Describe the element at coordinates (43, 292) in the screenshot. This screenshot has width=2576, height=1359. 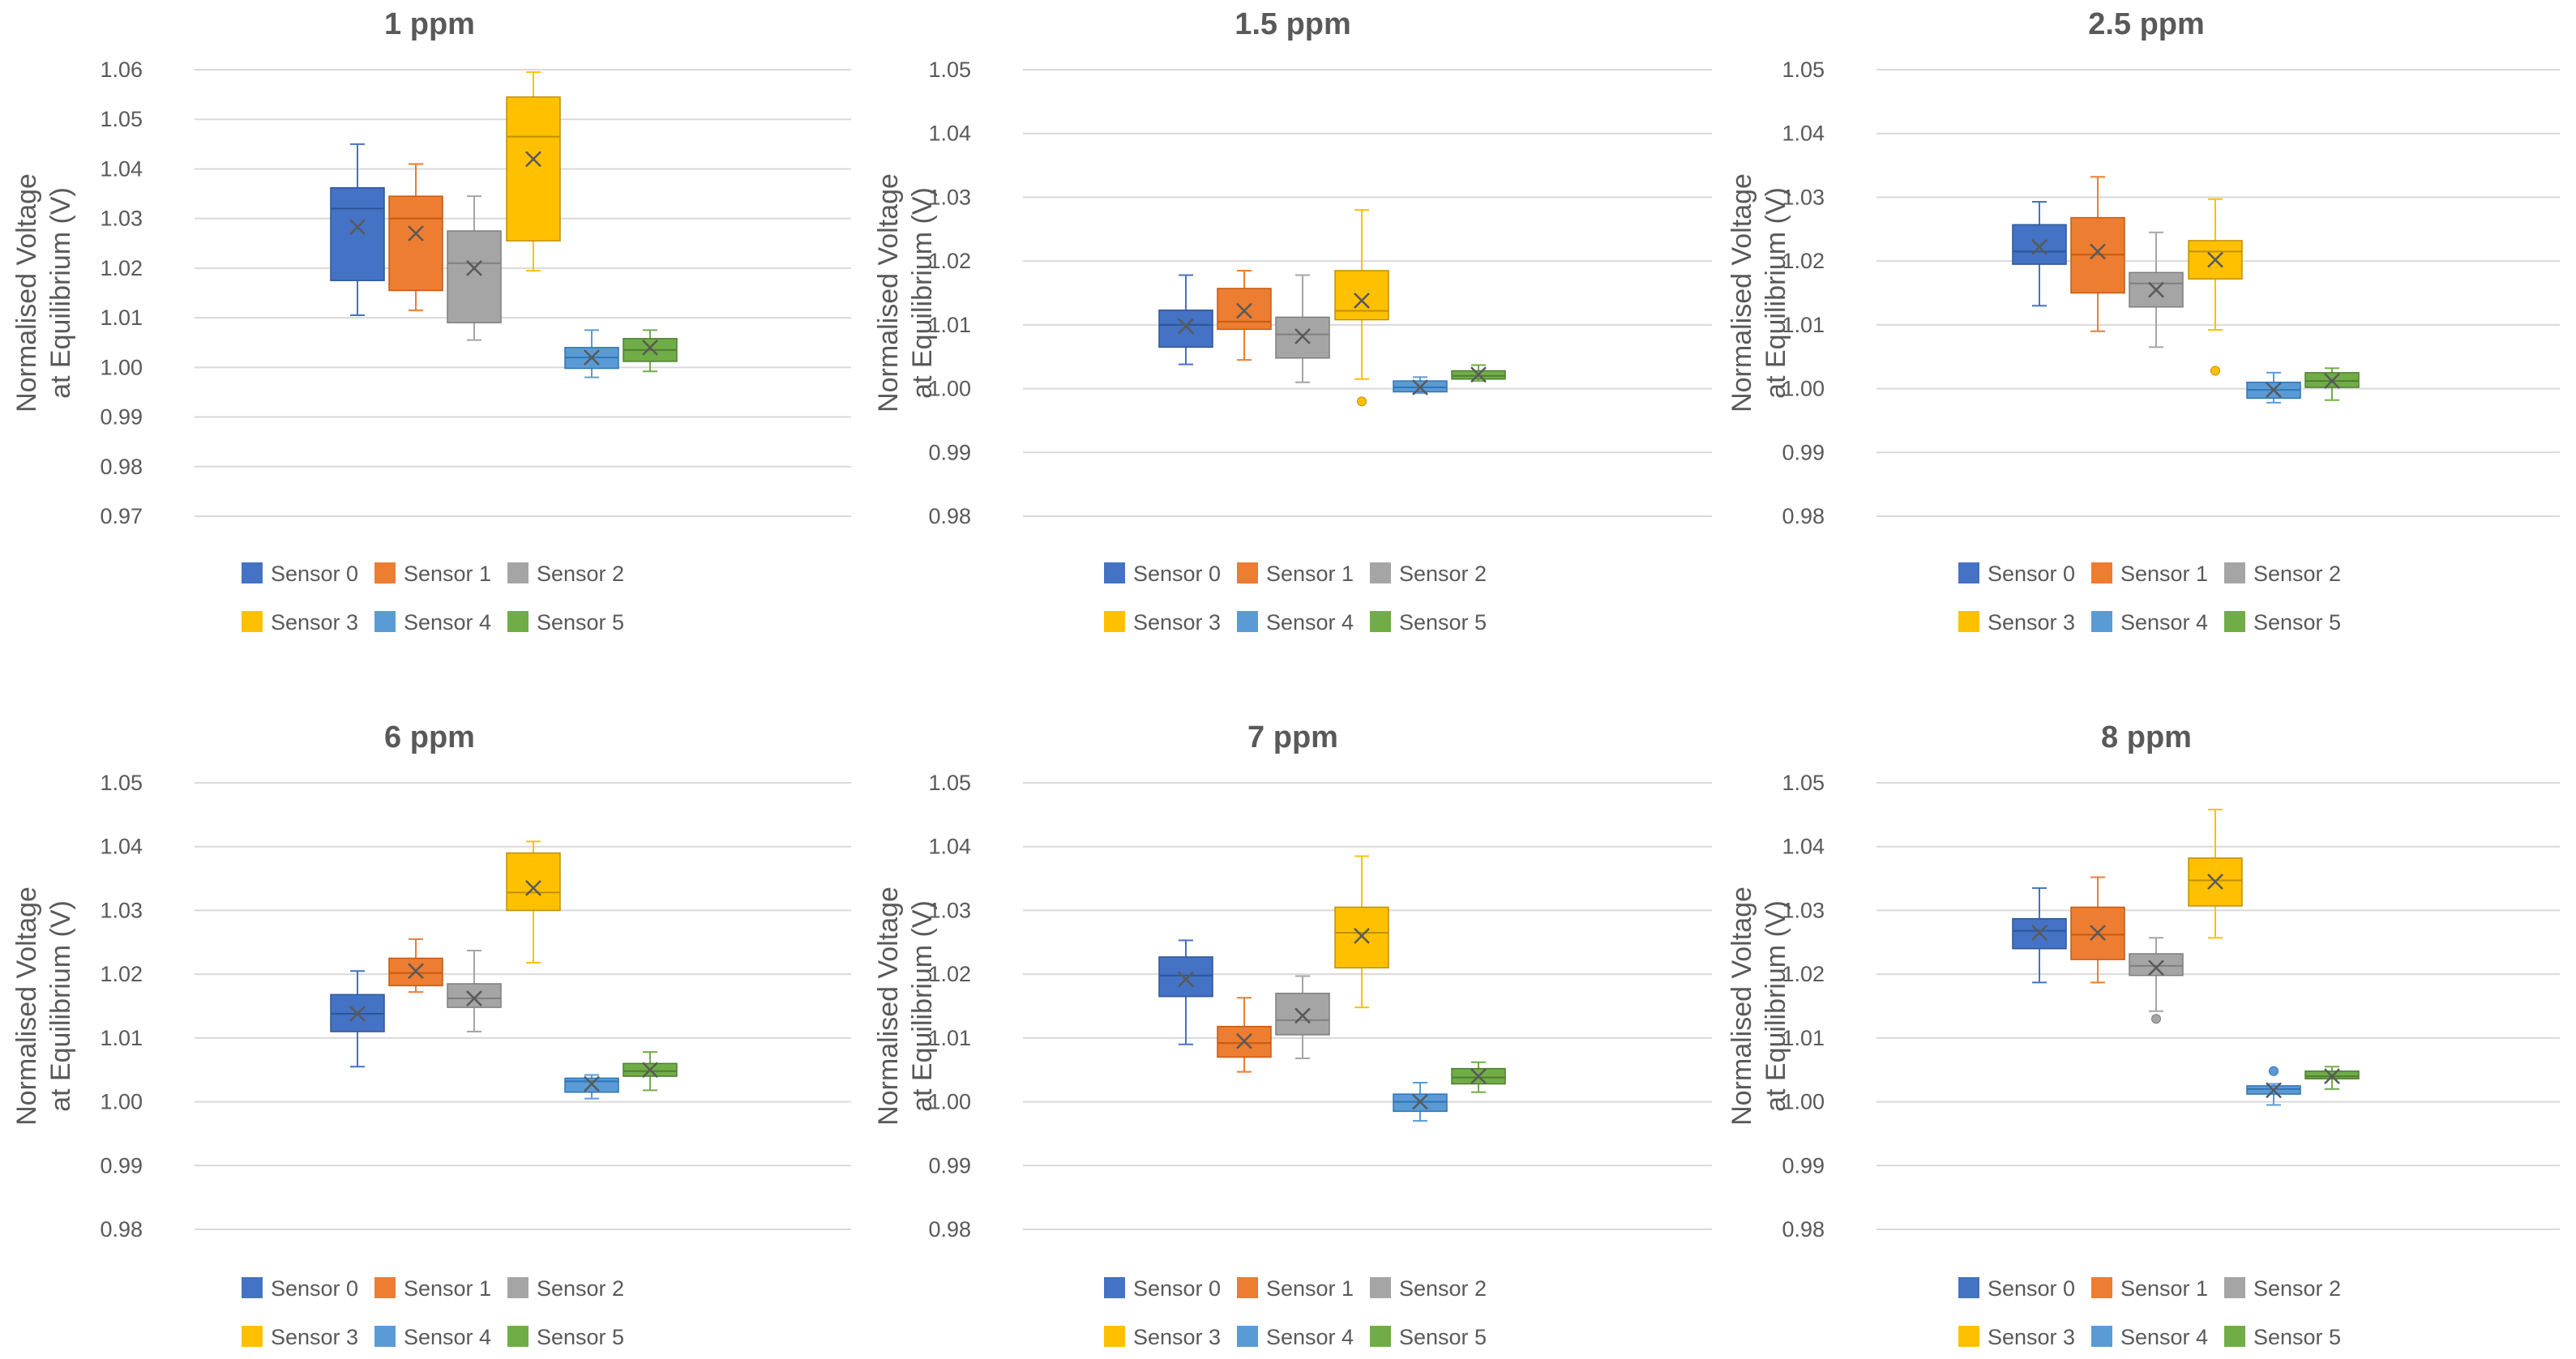
I see `y-axis-label: Normalised Voltage at Equilibrium (V)` at that location.